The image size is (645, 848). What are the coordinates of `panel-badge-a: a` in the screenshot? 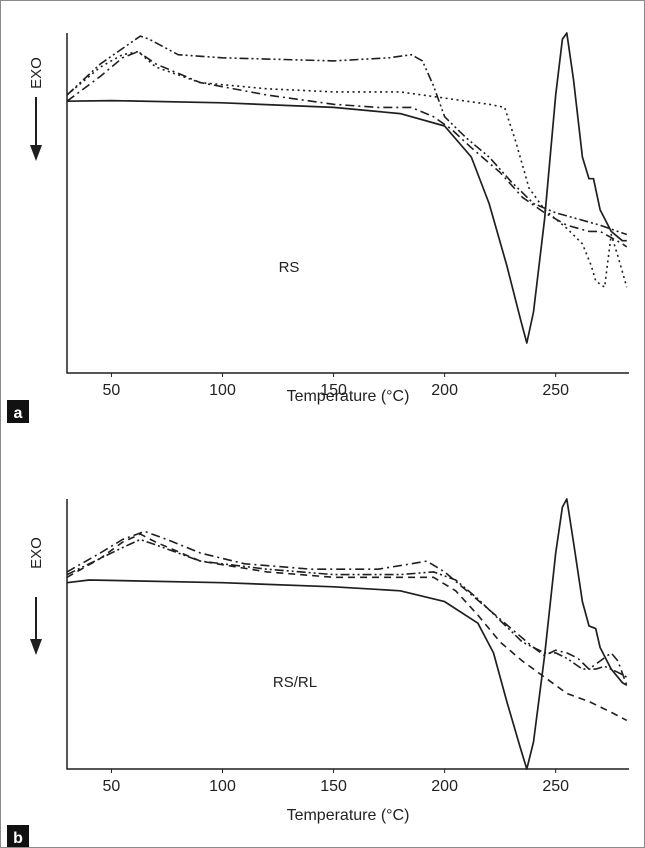 It's located at (18, 411).